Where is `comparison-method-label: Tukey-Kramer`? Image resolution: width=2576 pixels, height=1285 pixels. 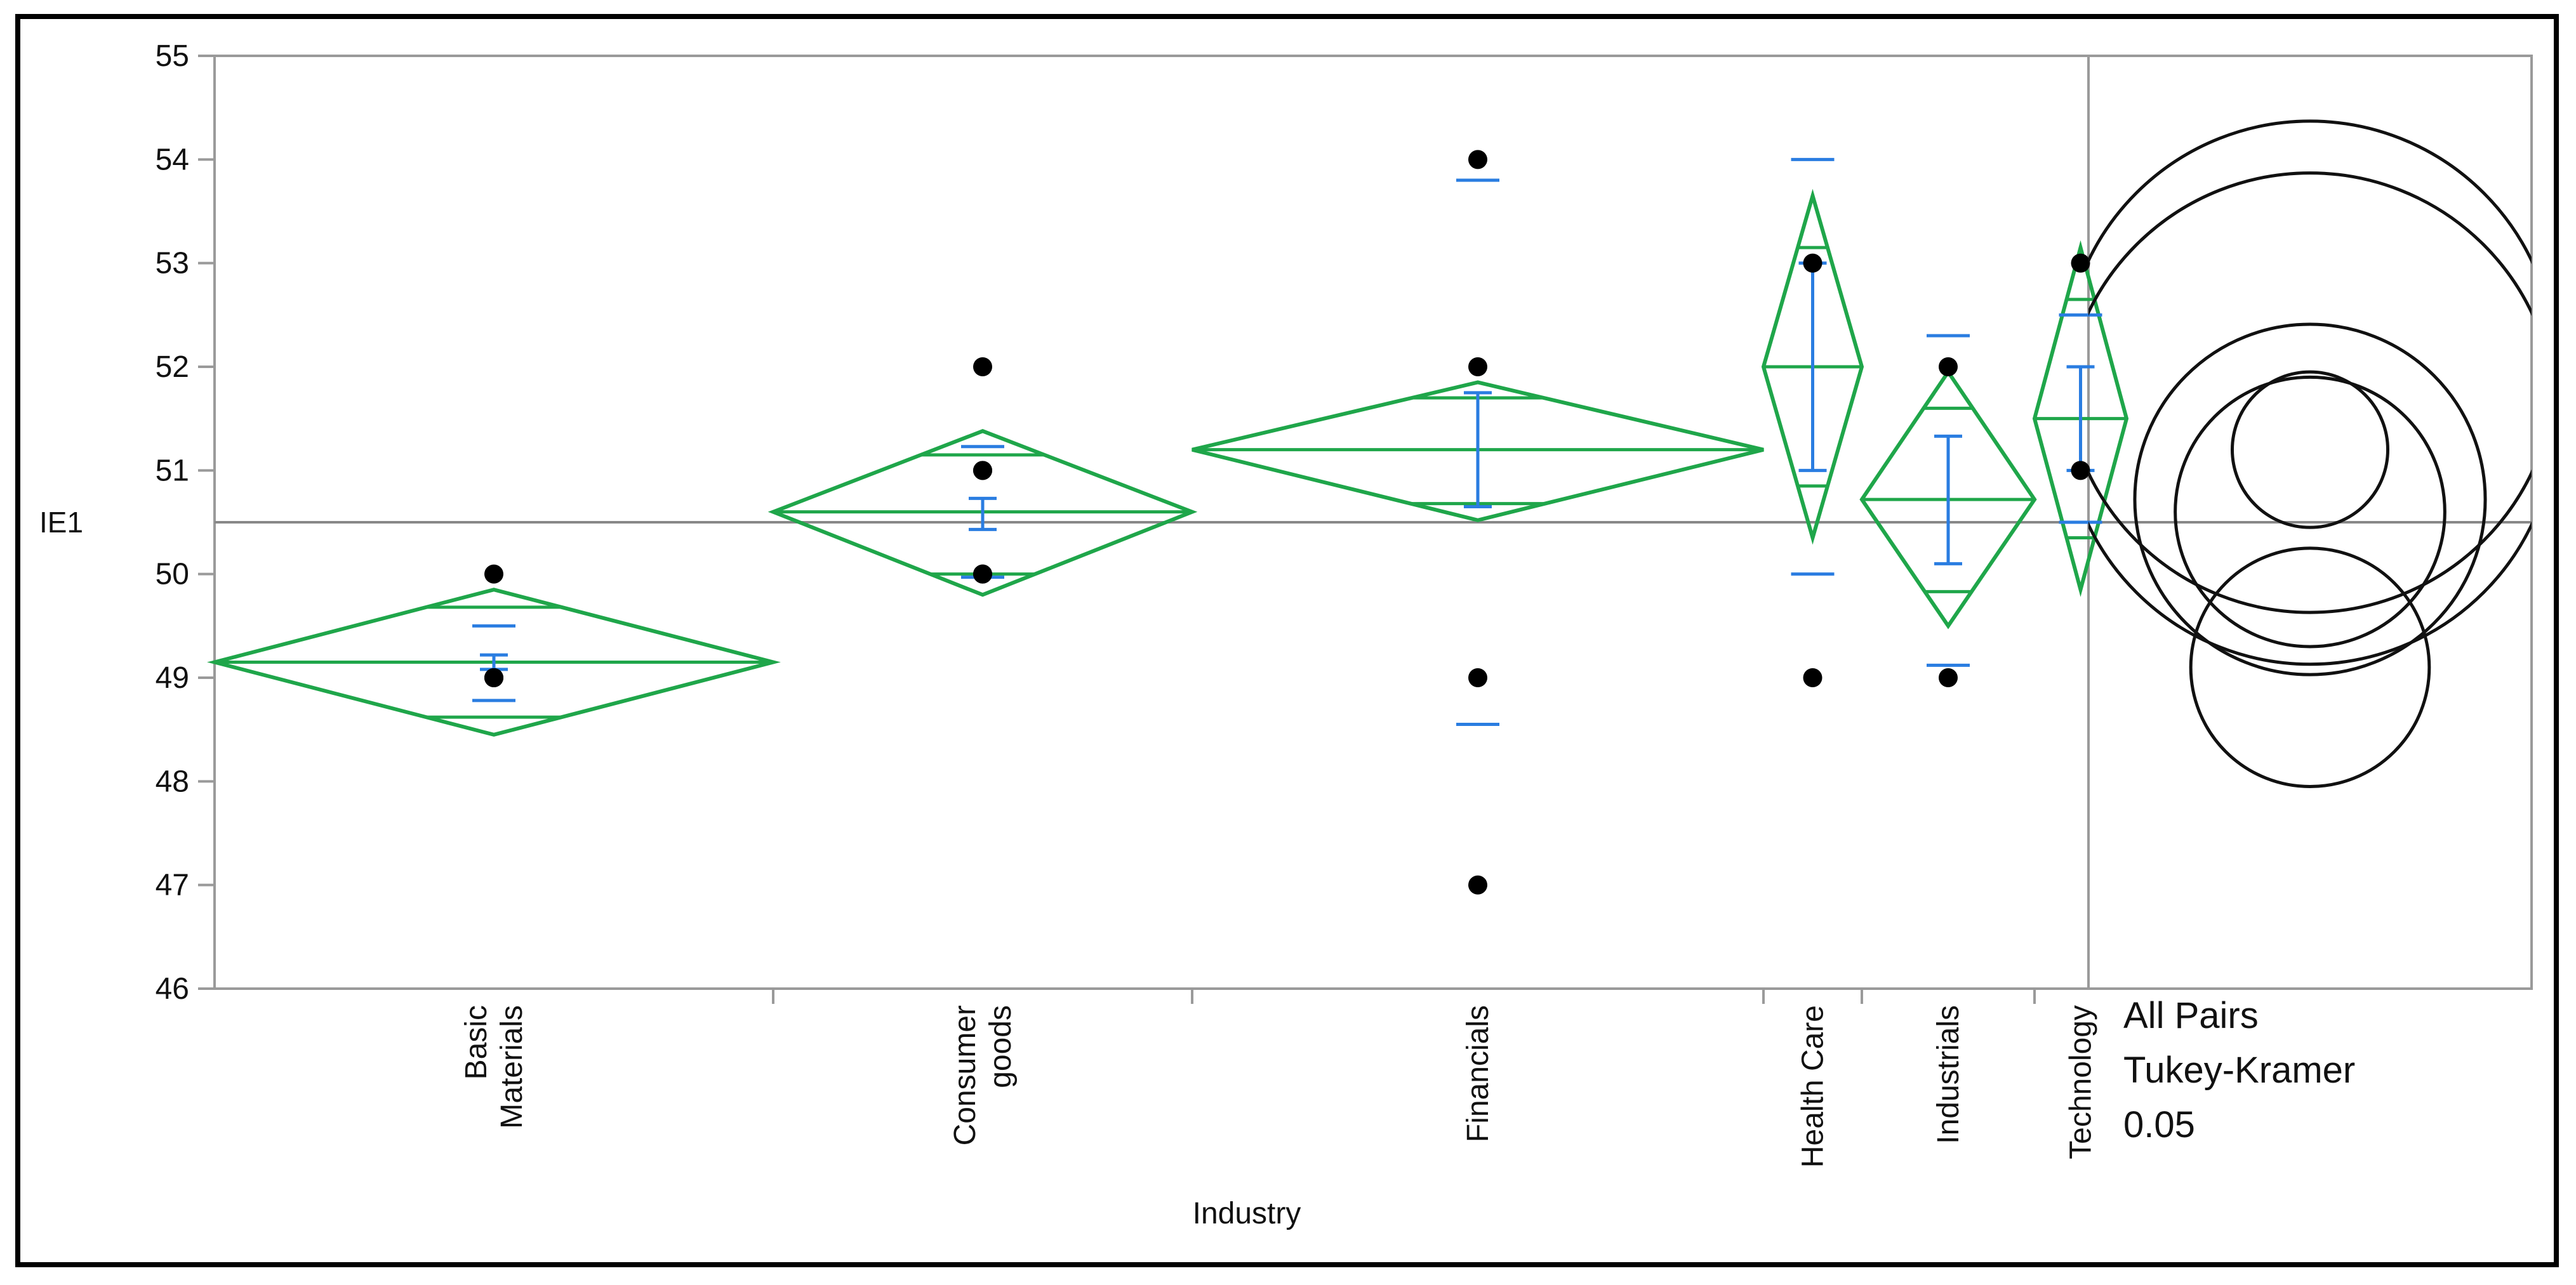
comparison-method-label: Tukey-Kramer is located at coordinates (2239, 1070).